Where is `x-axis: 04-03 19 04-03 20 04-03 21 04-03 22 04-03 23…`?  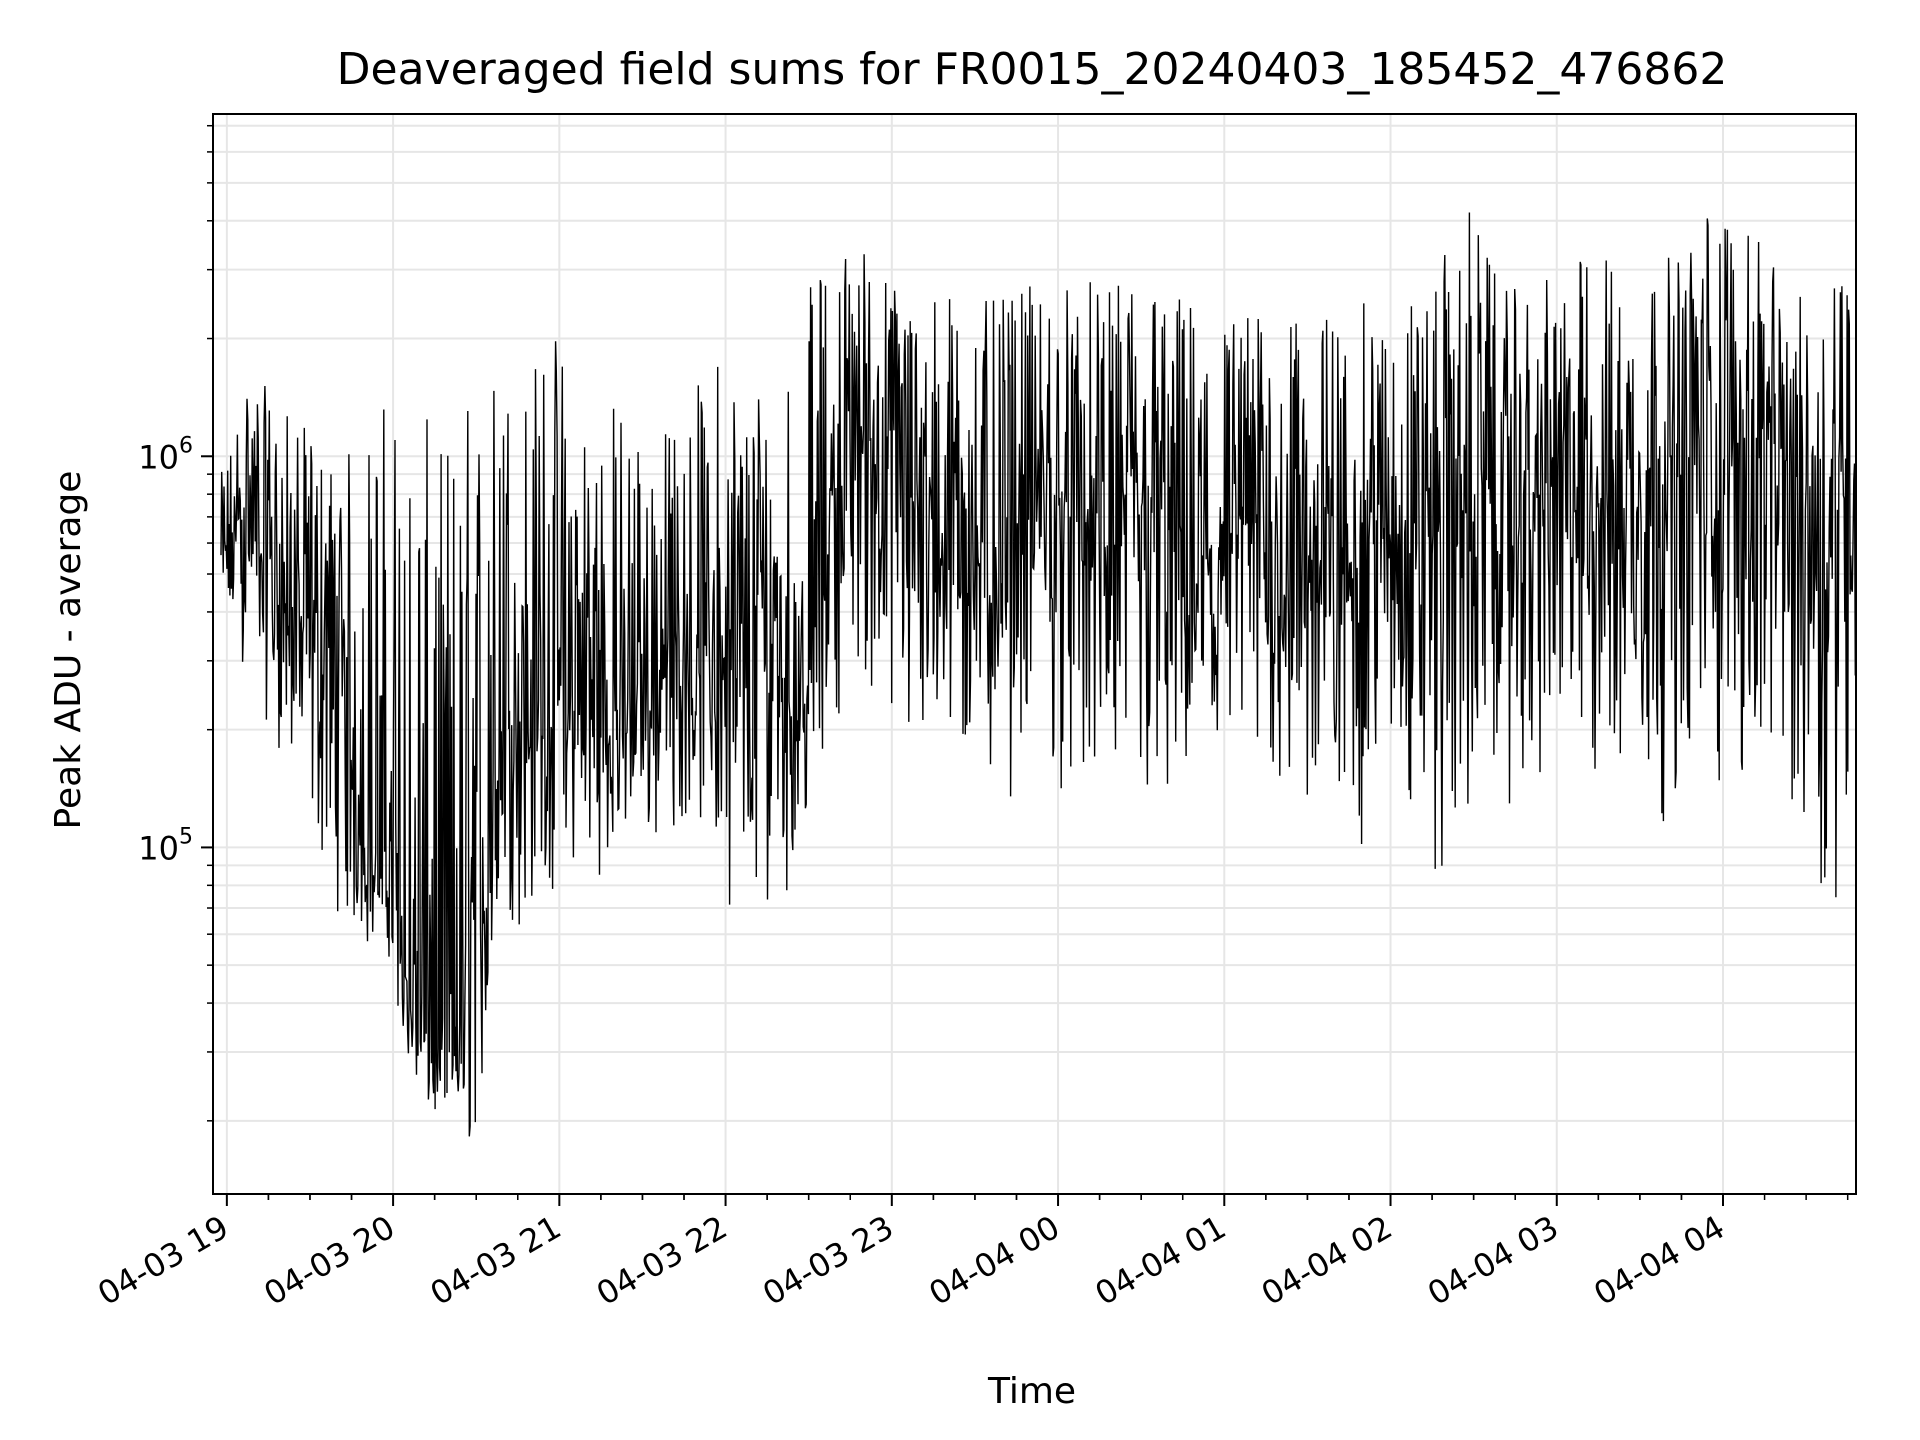
x-axis: 04-03 19 04-03 20 04-03 21 04-03 22 04-03 23… is located at coordinates (970, 1253).